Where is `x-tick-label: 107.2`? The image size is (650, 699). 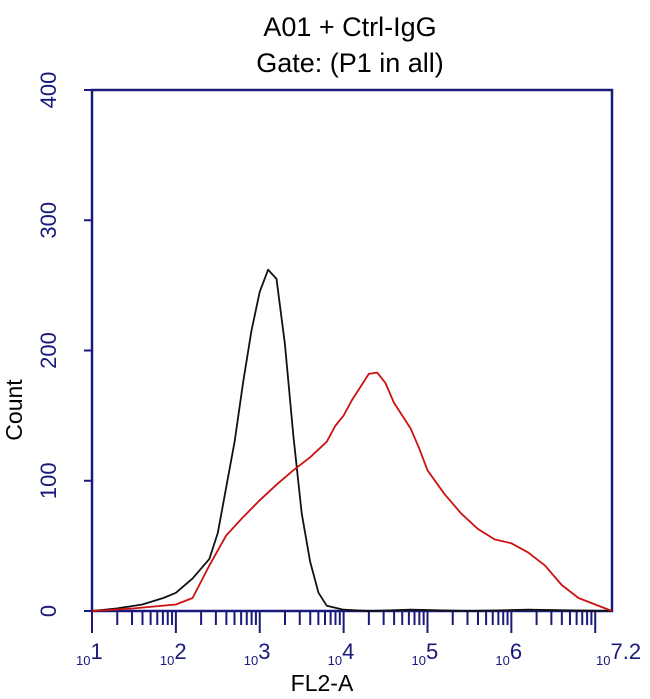
x-tick-label: 107.2 is located at coordinates (618, 653).